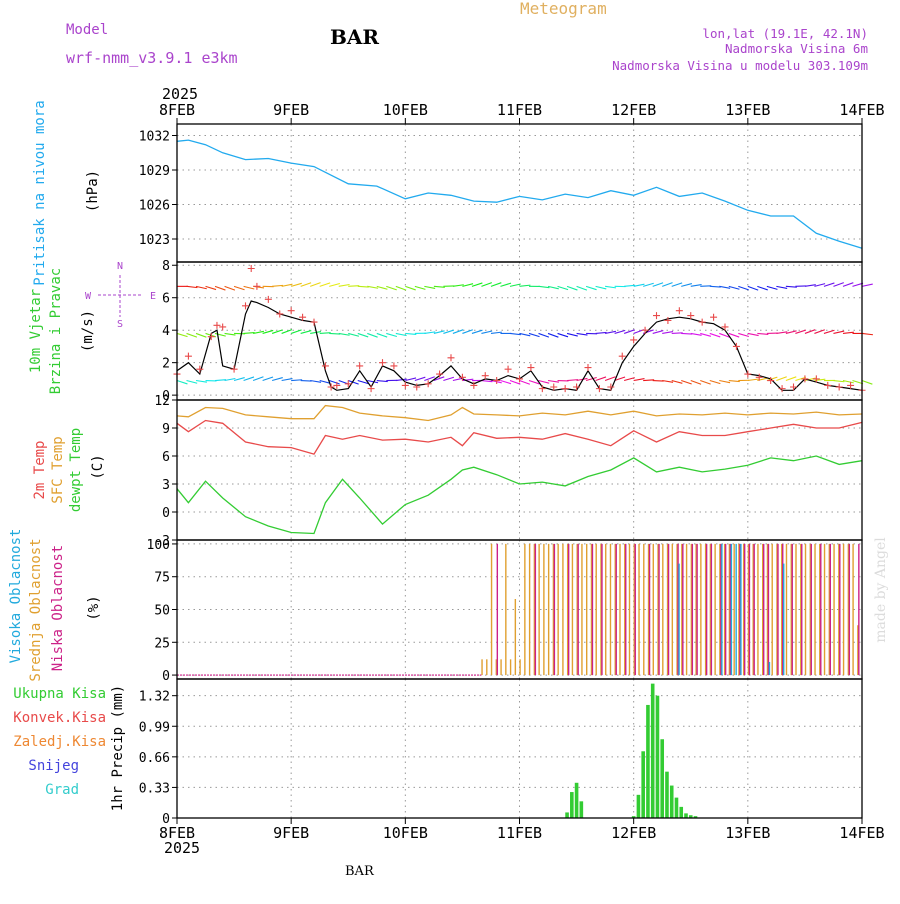  I want to click on x-tick-label-top: 10FEB, so click(405, 110).